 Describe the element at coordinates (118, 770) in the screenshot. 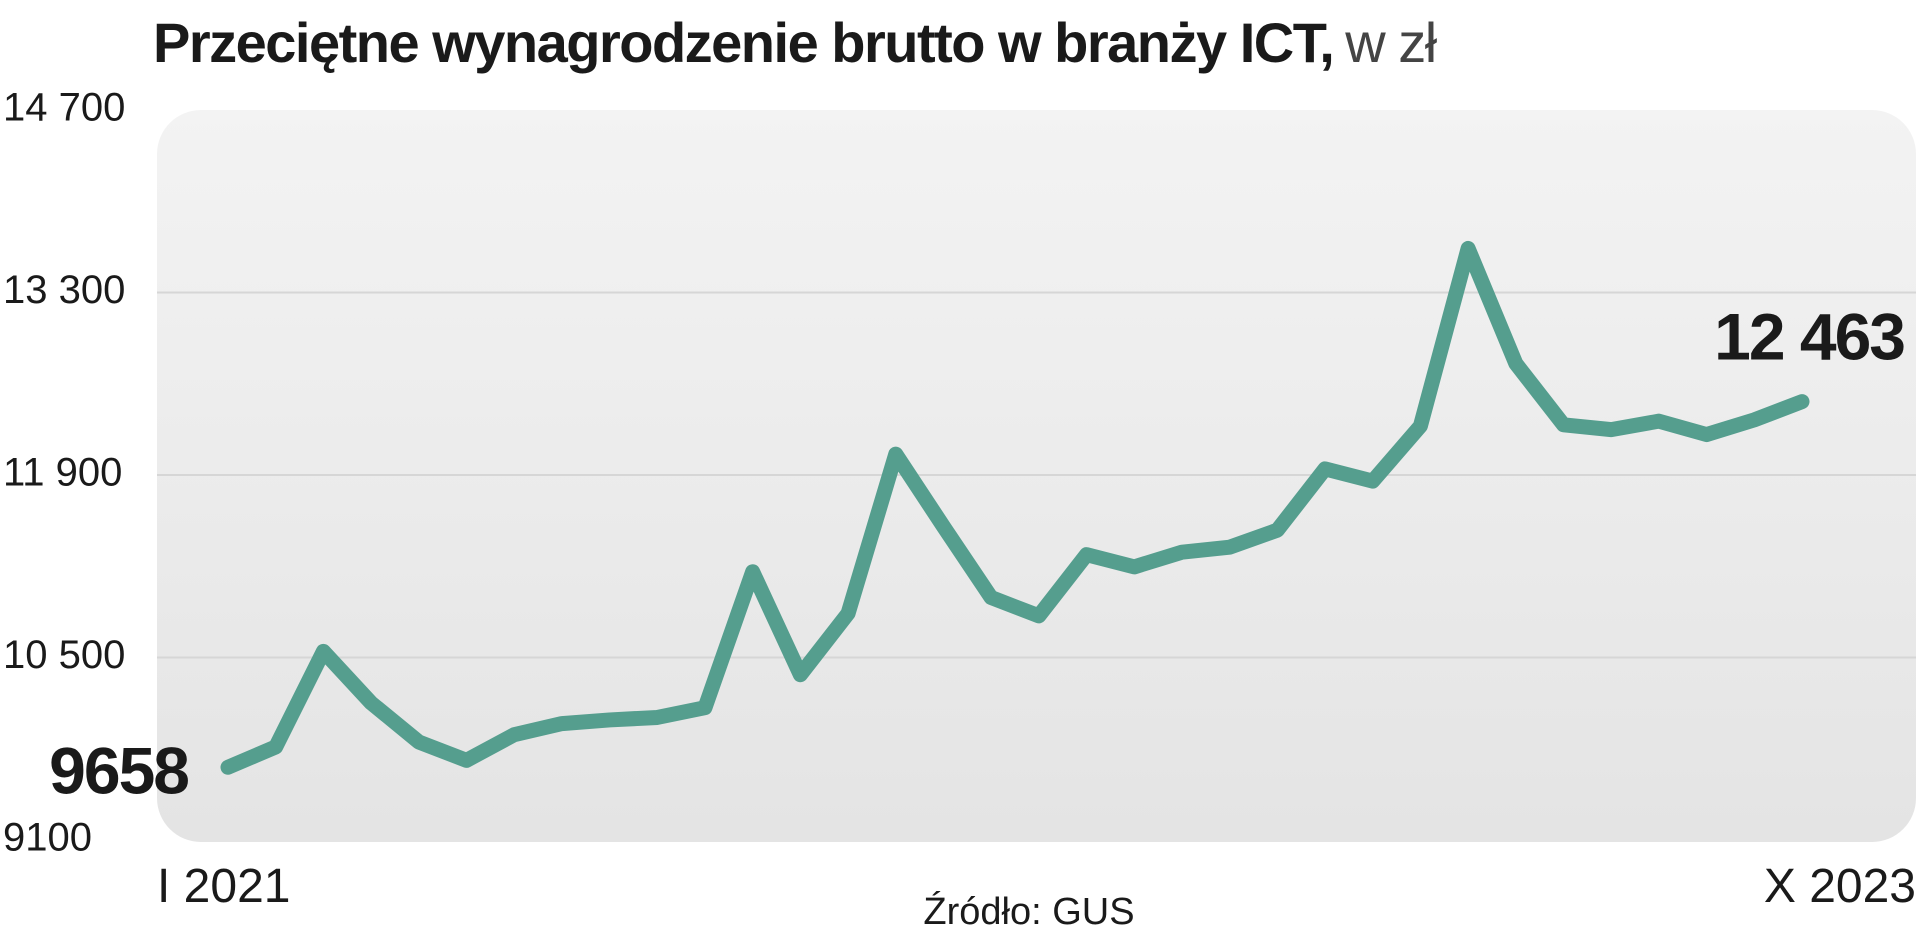

I see `value-label: 9658` at that location.